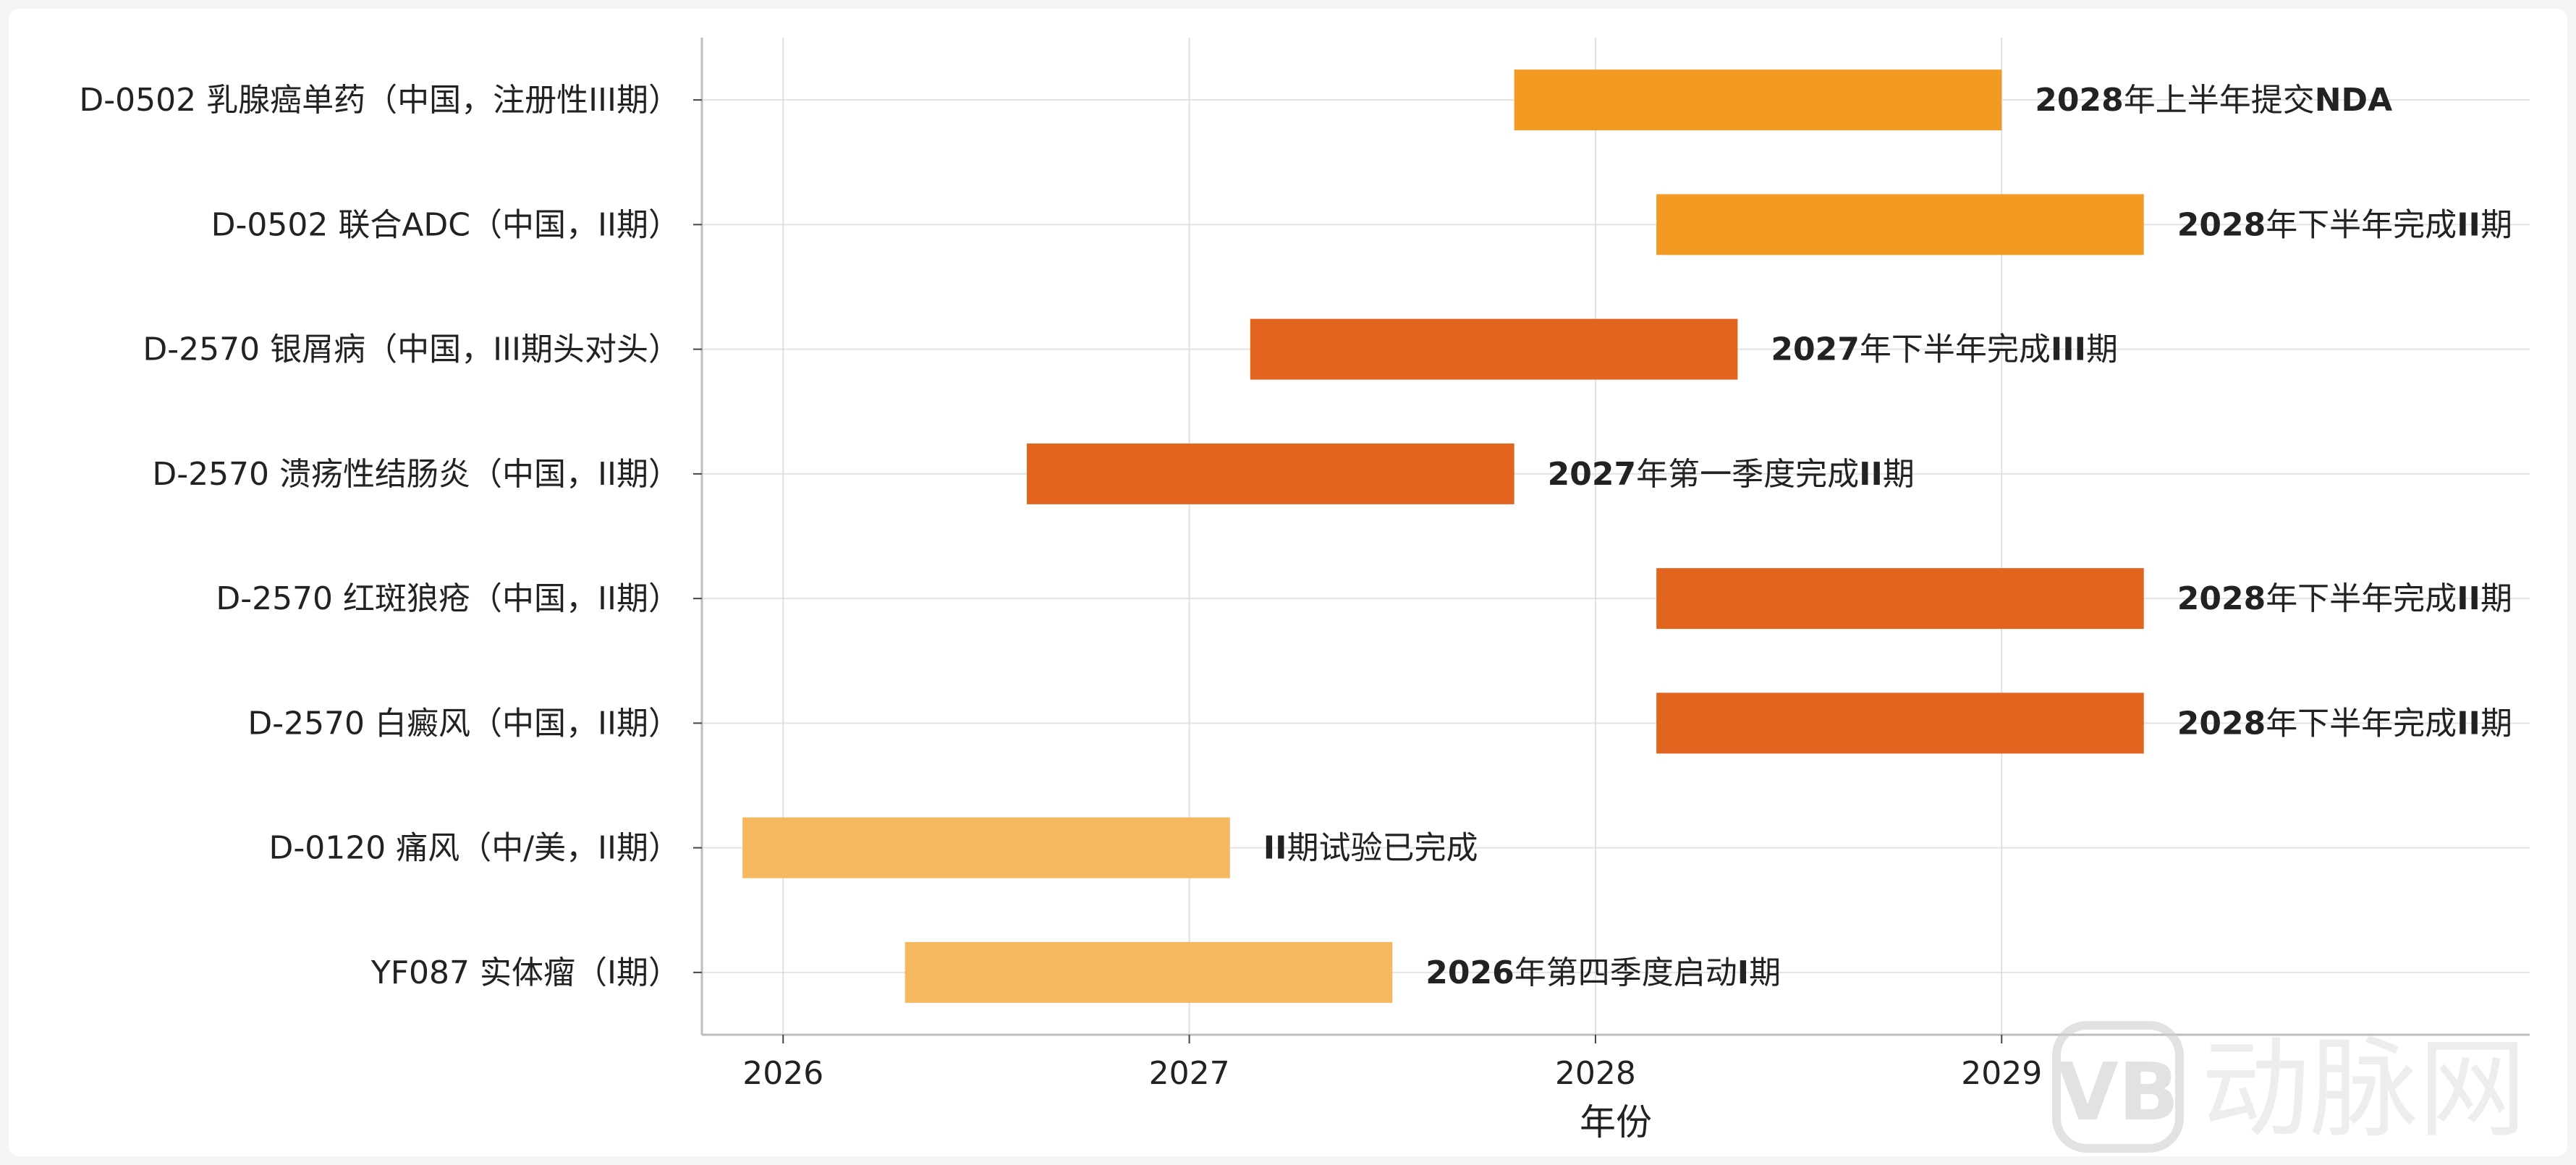 Image resolution: width=2576 pixels, height=1165 pixels. What do you see at coordinates (1189, 1073) in the screenshot?
I see `x-tick-label: 2027` at bounding box center [1189, 1073].